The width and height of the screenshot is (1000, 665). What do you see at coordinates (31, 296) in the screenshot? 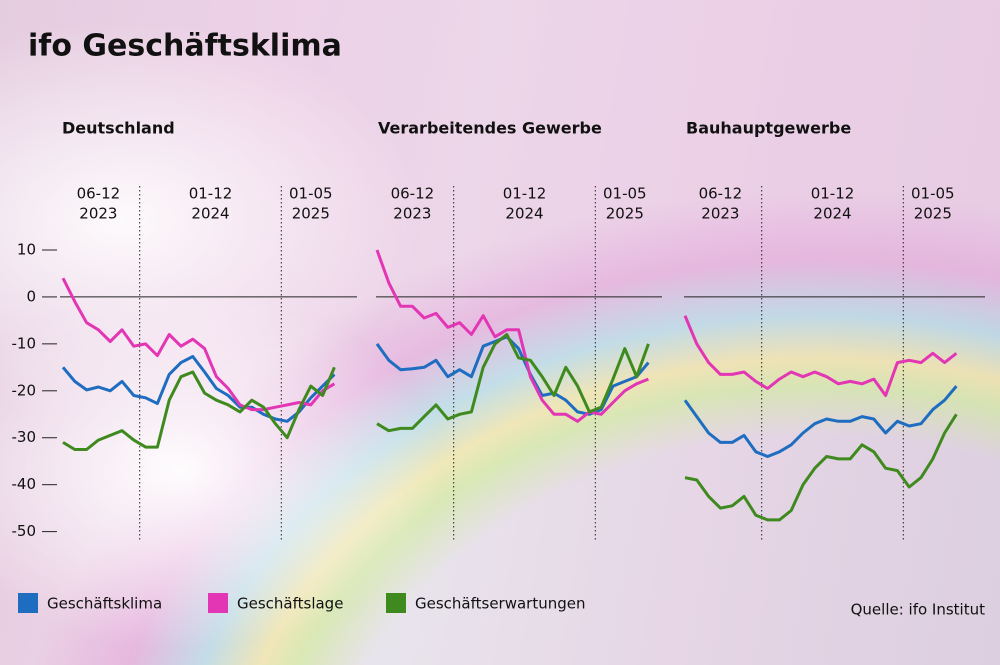
I see `y-tick-label: 0` at bounding box center [31, 296].